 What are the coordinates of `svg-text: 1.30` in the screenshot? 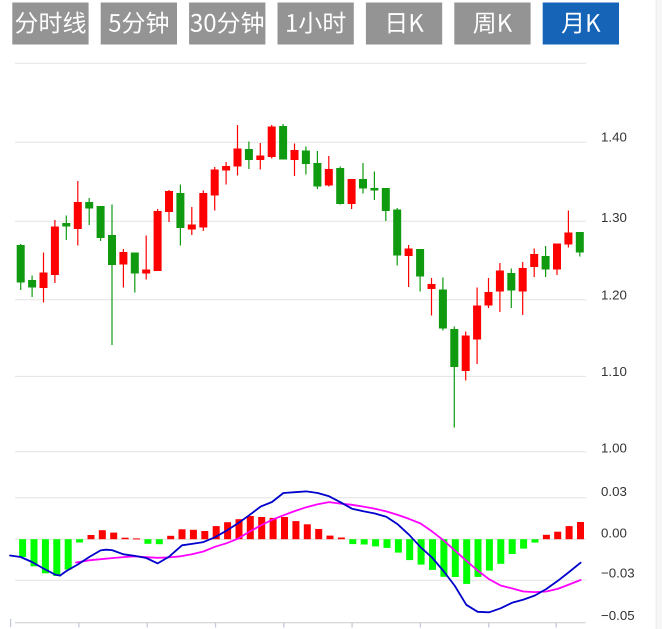 It's located at (614, 217).